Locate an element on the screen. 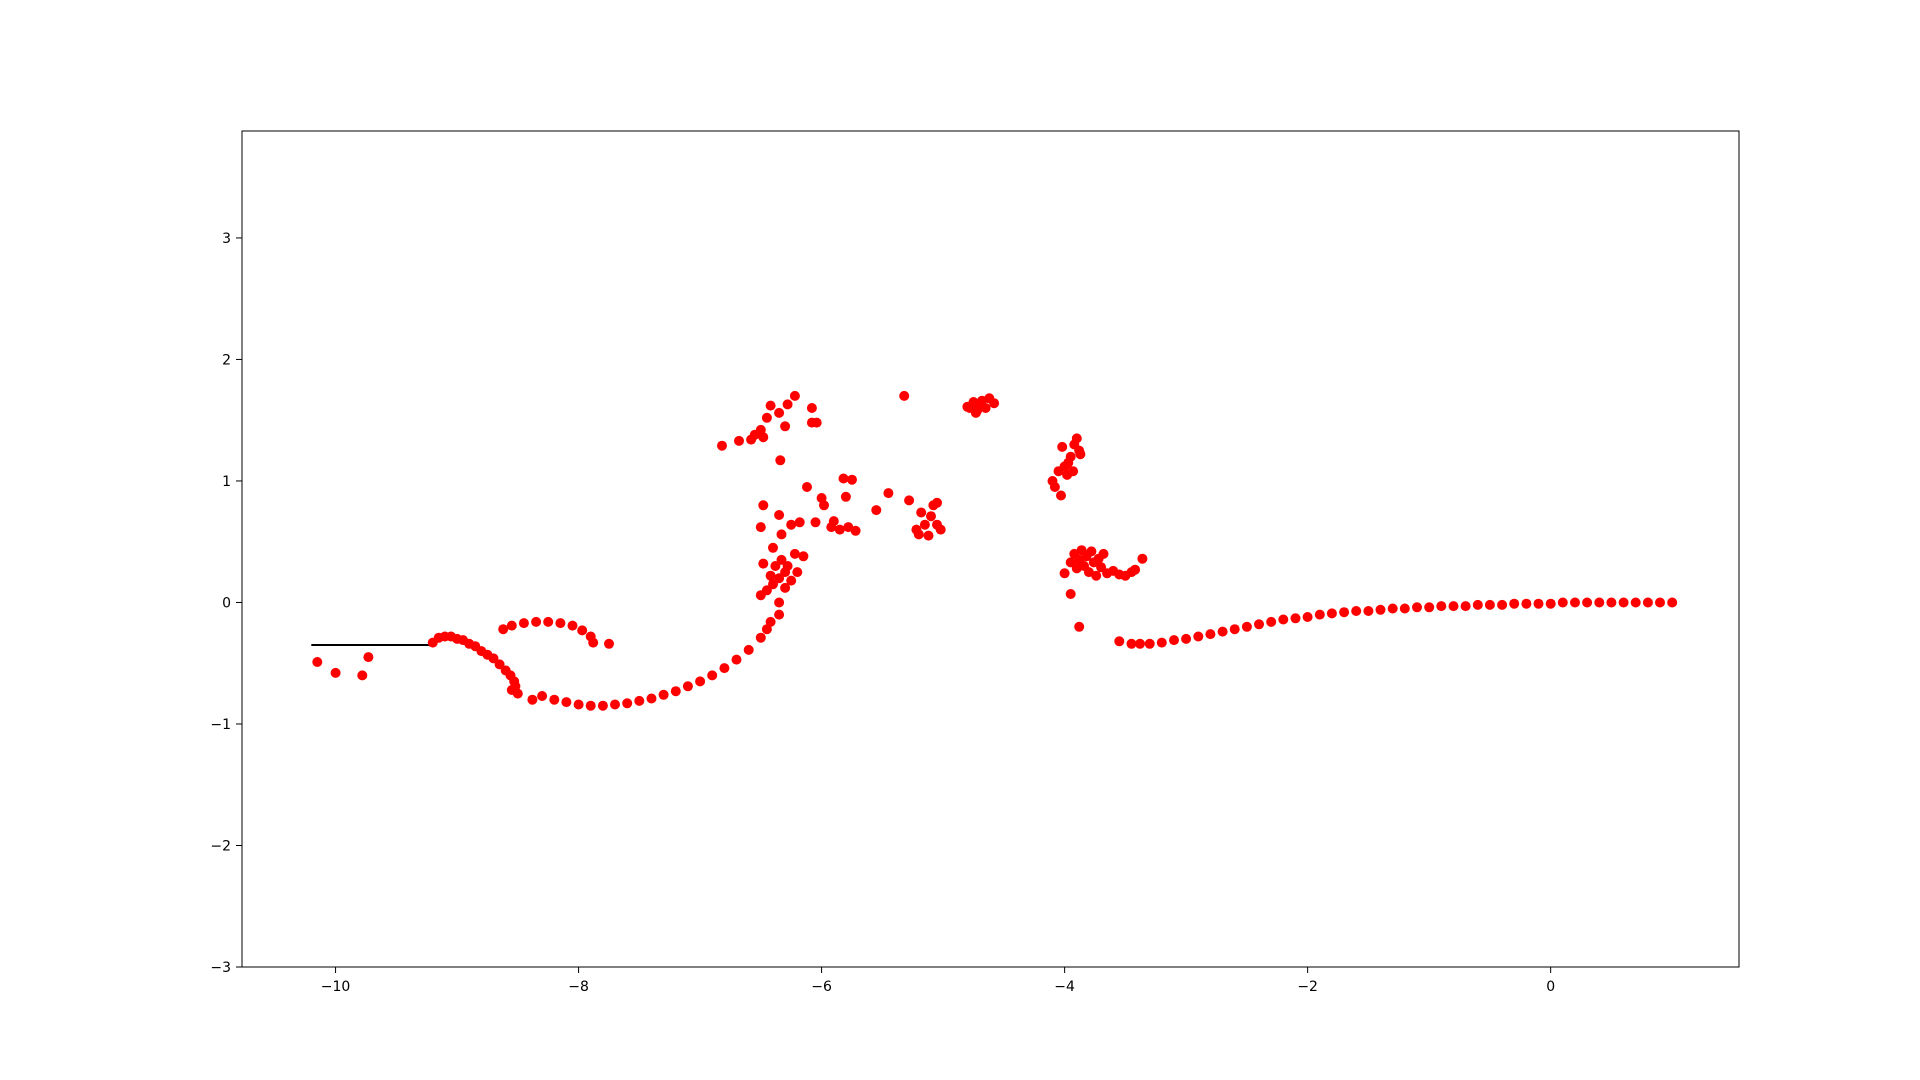  x-tick-label: −10 is located at coordinates (336, 987).